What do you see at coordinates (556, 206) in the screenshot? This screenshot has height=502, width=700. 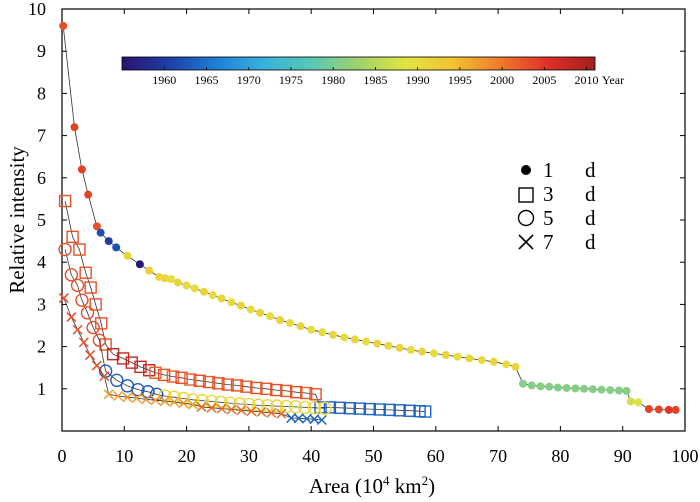 I see `legend: 1 d 3 d 5 d 7 d` at bounding box center [556, 206].